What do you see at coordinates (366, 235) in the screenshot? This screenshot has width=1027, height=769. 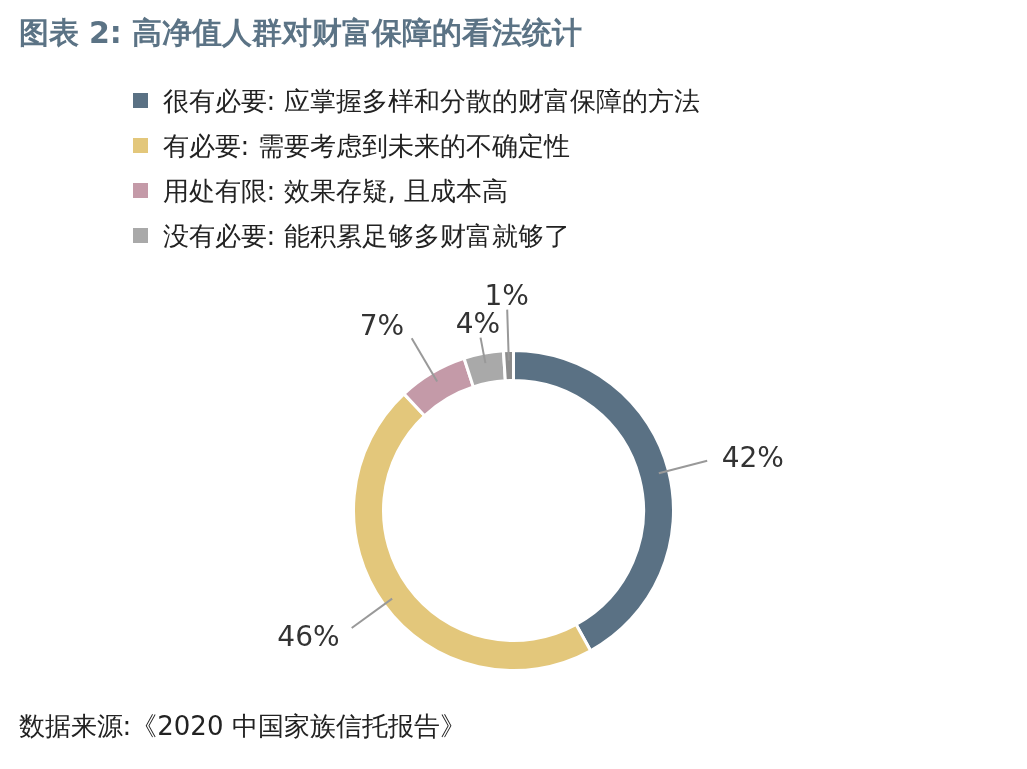 I see `legend-label: 没有必要: 能积累足够多财富就够了` at bounding box center [366, 235].